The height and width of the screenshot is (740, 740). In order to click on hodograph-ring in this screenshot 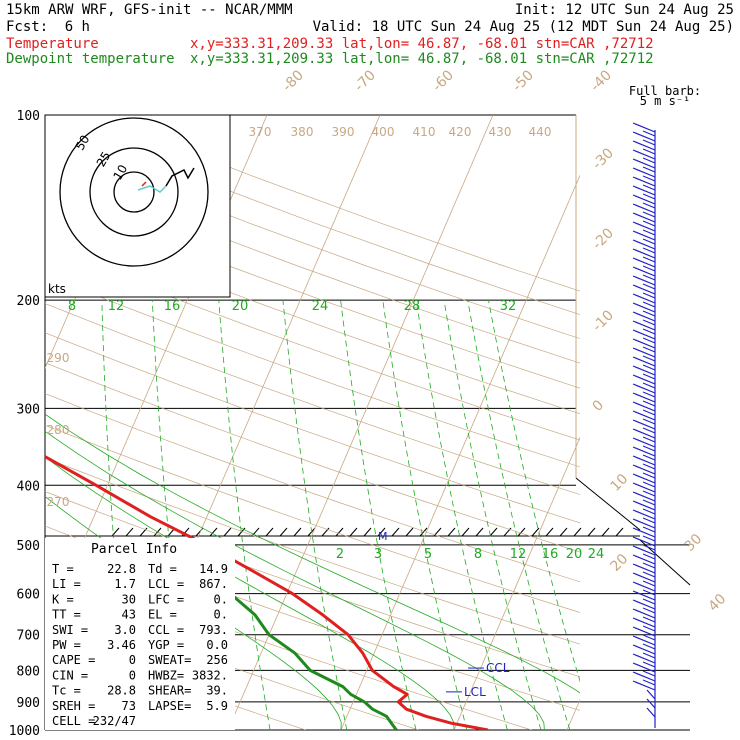, I will do `click(134, 192)`.